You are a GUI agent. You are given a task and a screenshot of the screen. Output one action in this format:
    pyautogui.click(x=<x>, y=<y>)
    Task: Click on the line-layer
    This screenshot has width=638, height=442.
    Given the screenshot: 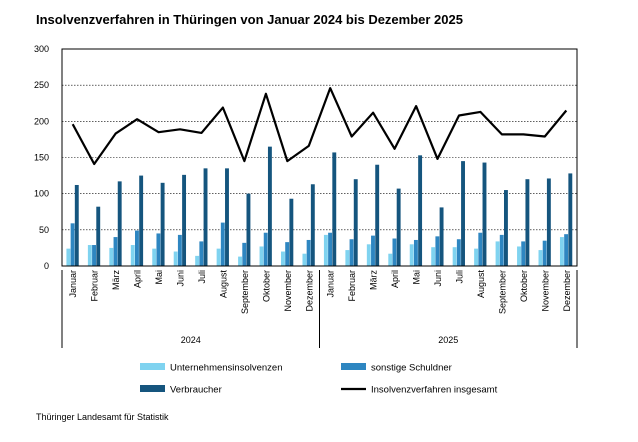 What is the action you would take?
    pyautogui.click(x=319, y=126)
    